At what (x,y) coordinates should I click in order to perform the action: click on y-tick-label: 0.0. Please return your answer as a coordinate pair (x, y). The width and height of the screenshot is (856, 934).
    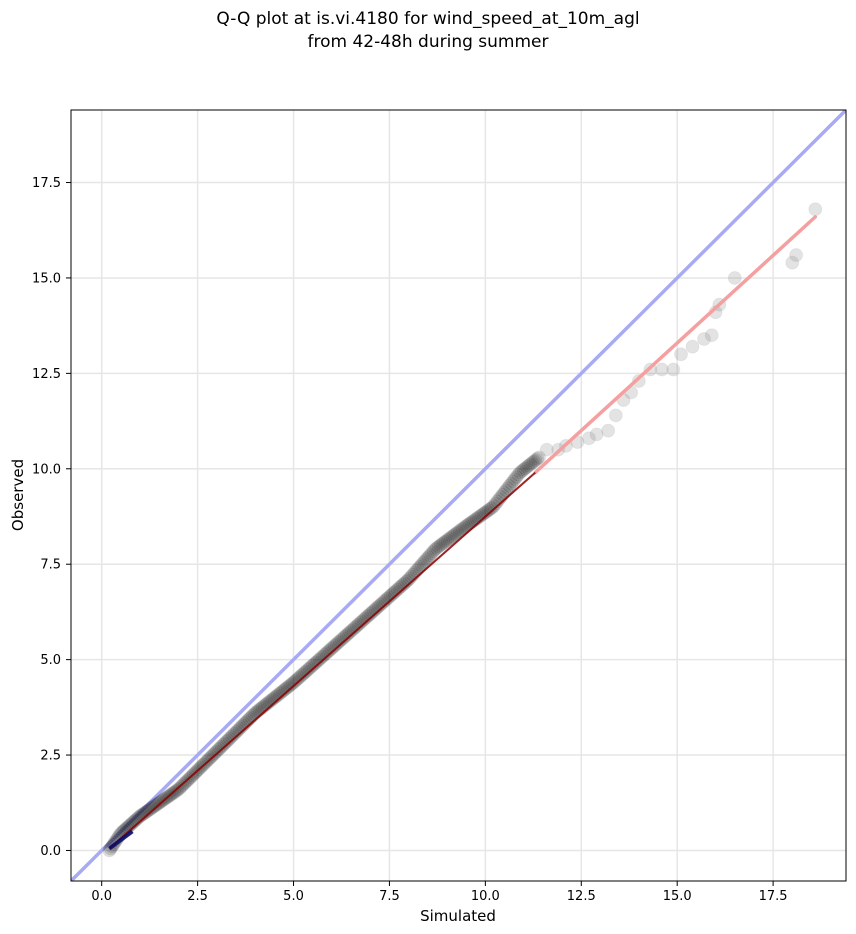
    Looking at the image, I should click on (50, 851).